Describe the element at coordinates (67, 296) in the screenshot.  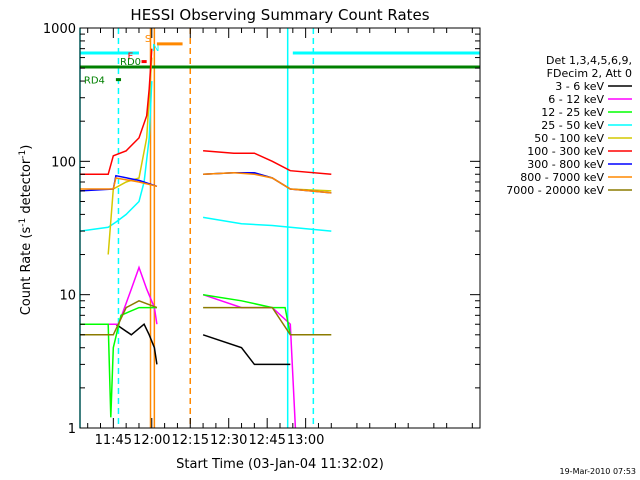
I see `y-tick-label-1: 10` at that location.